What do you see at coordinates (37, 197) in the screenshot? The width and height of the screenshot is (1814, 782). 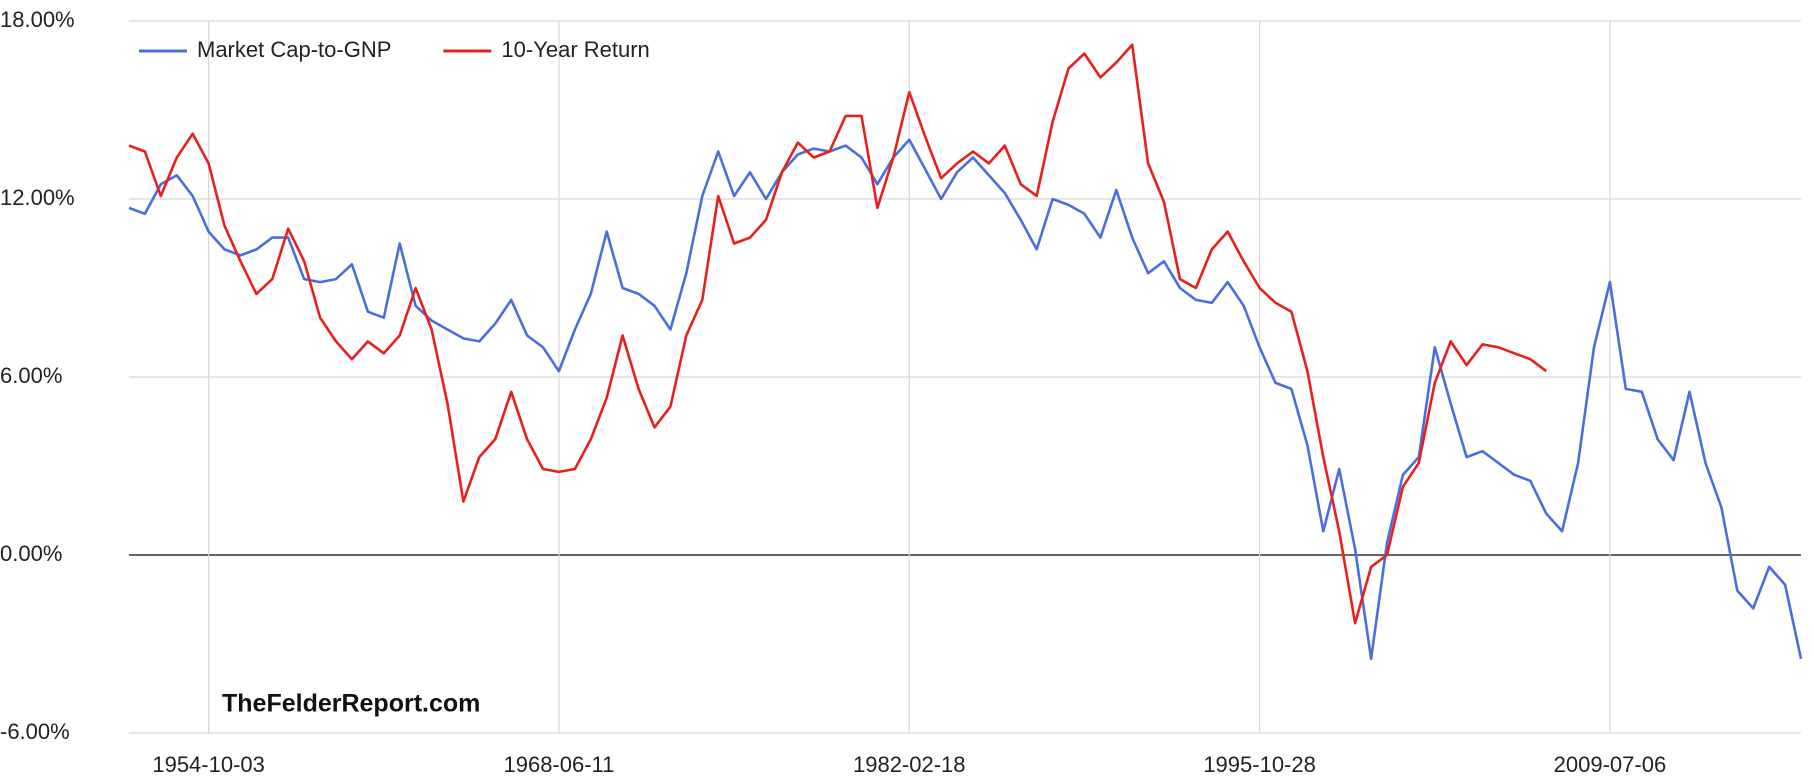 I see `y-tick-label: 12.00%` at bounding box center [37, 197].